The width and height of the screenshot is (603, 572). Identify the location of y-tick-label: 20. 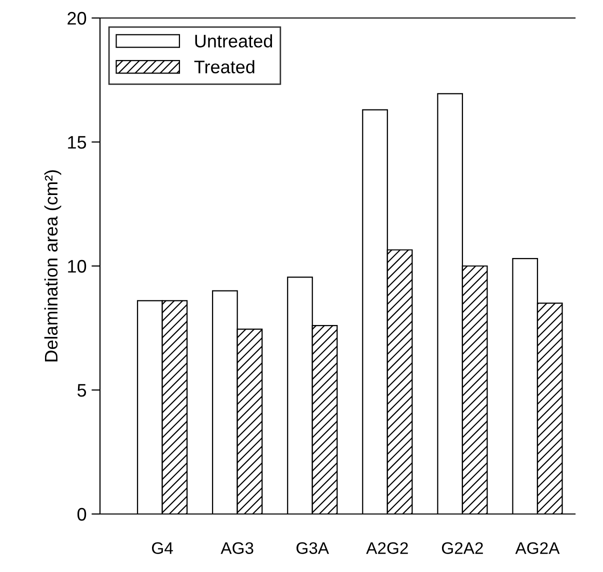
(77, 18).